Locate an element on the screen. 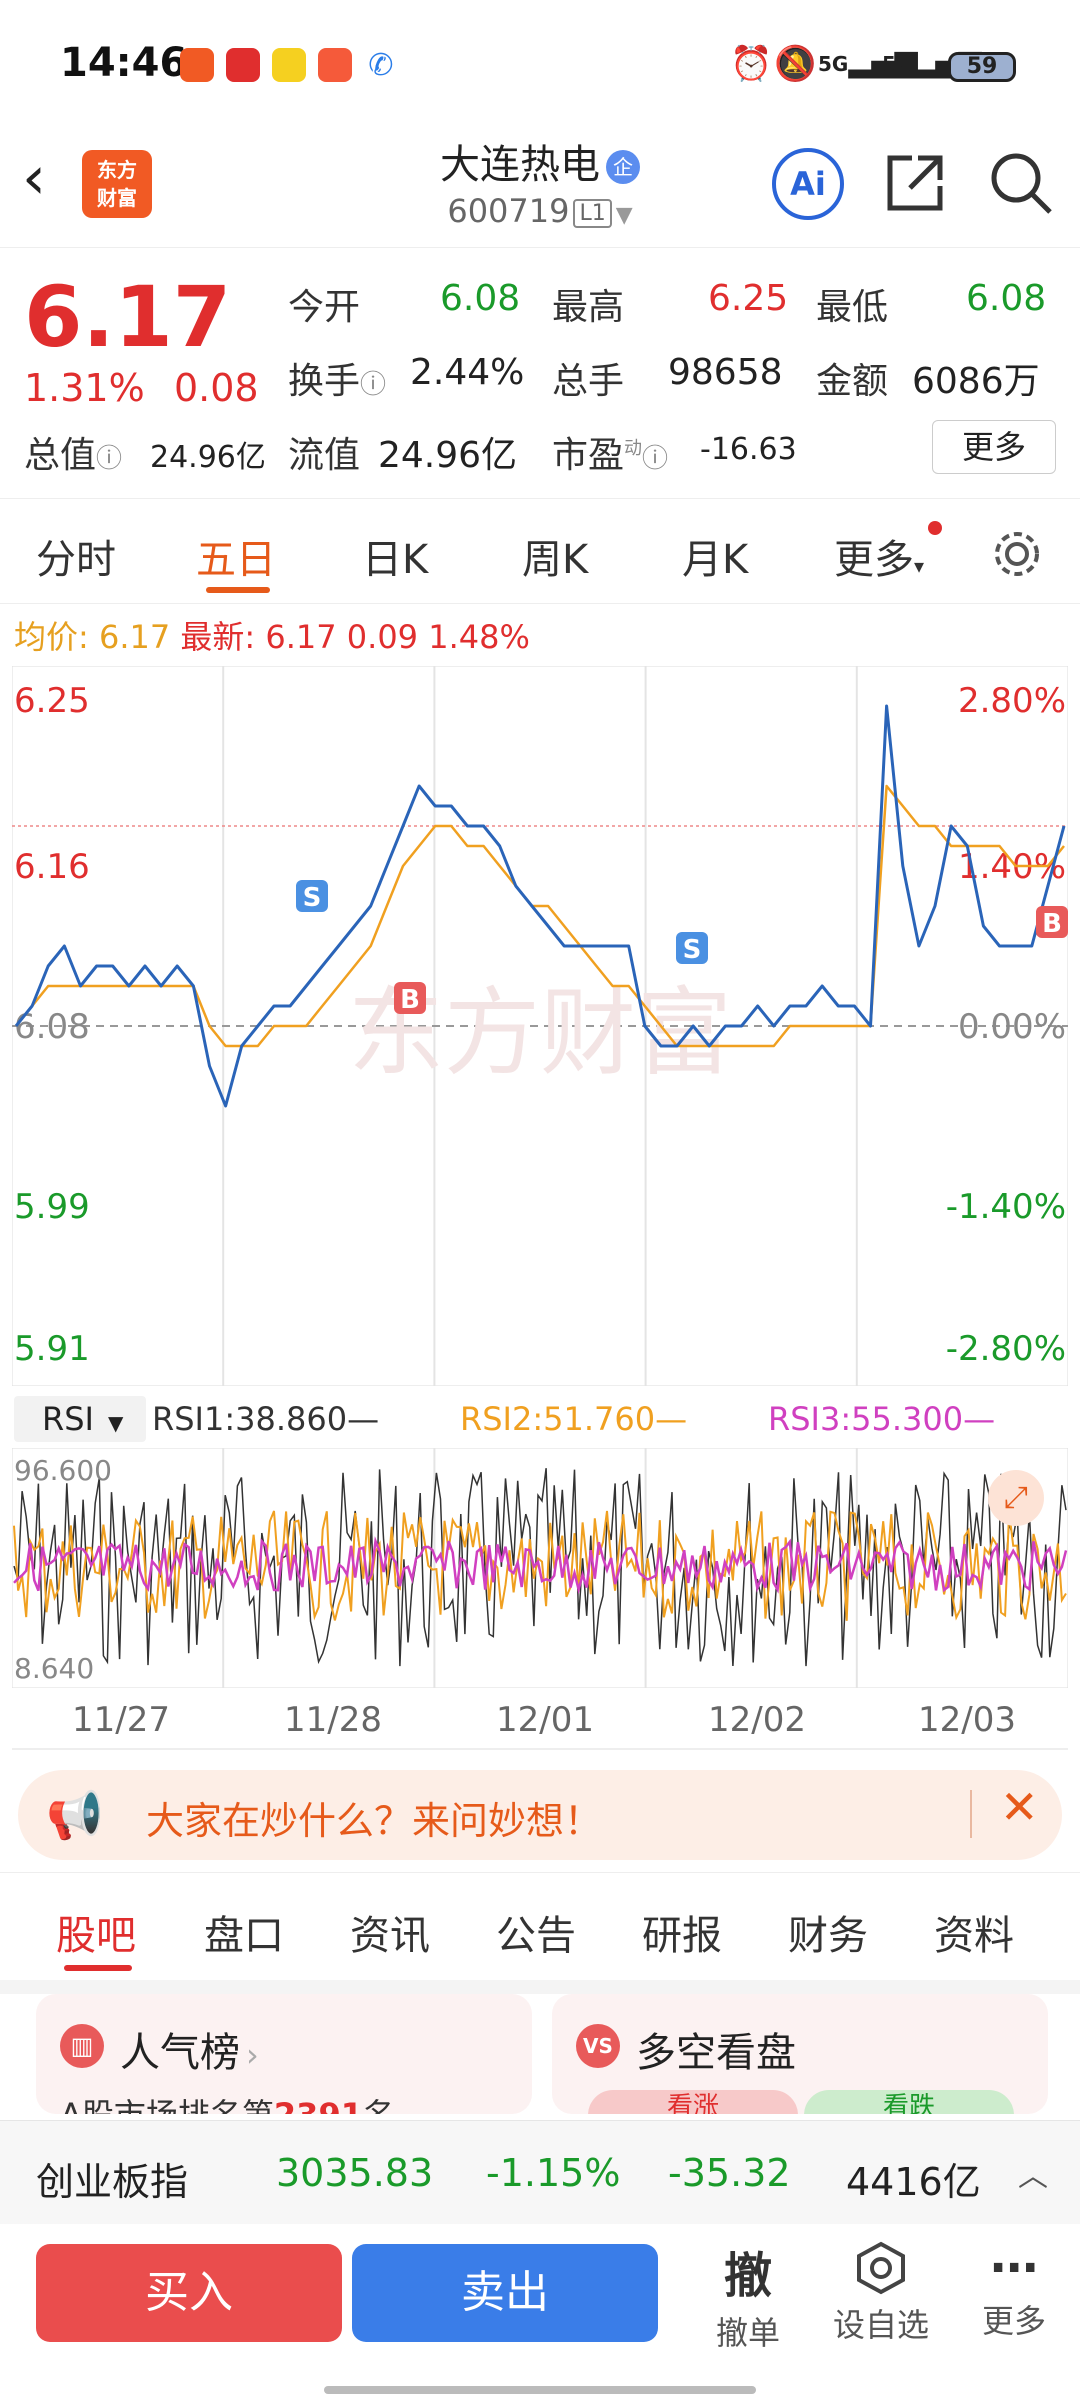 The height and width of the screenshot is (2400, 1080). index-amount: 4416亿 is located at coordinates (913, 2182).